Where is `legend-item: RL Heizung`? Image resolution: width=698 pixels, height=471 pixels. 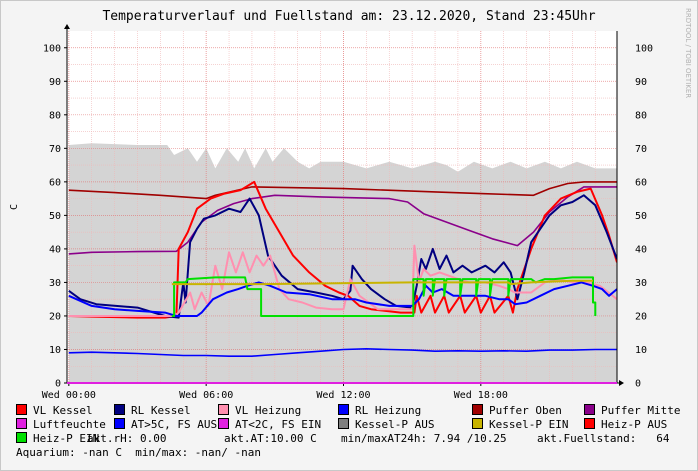
legend-item: RL Heizung is located at coordinates (379, 410).